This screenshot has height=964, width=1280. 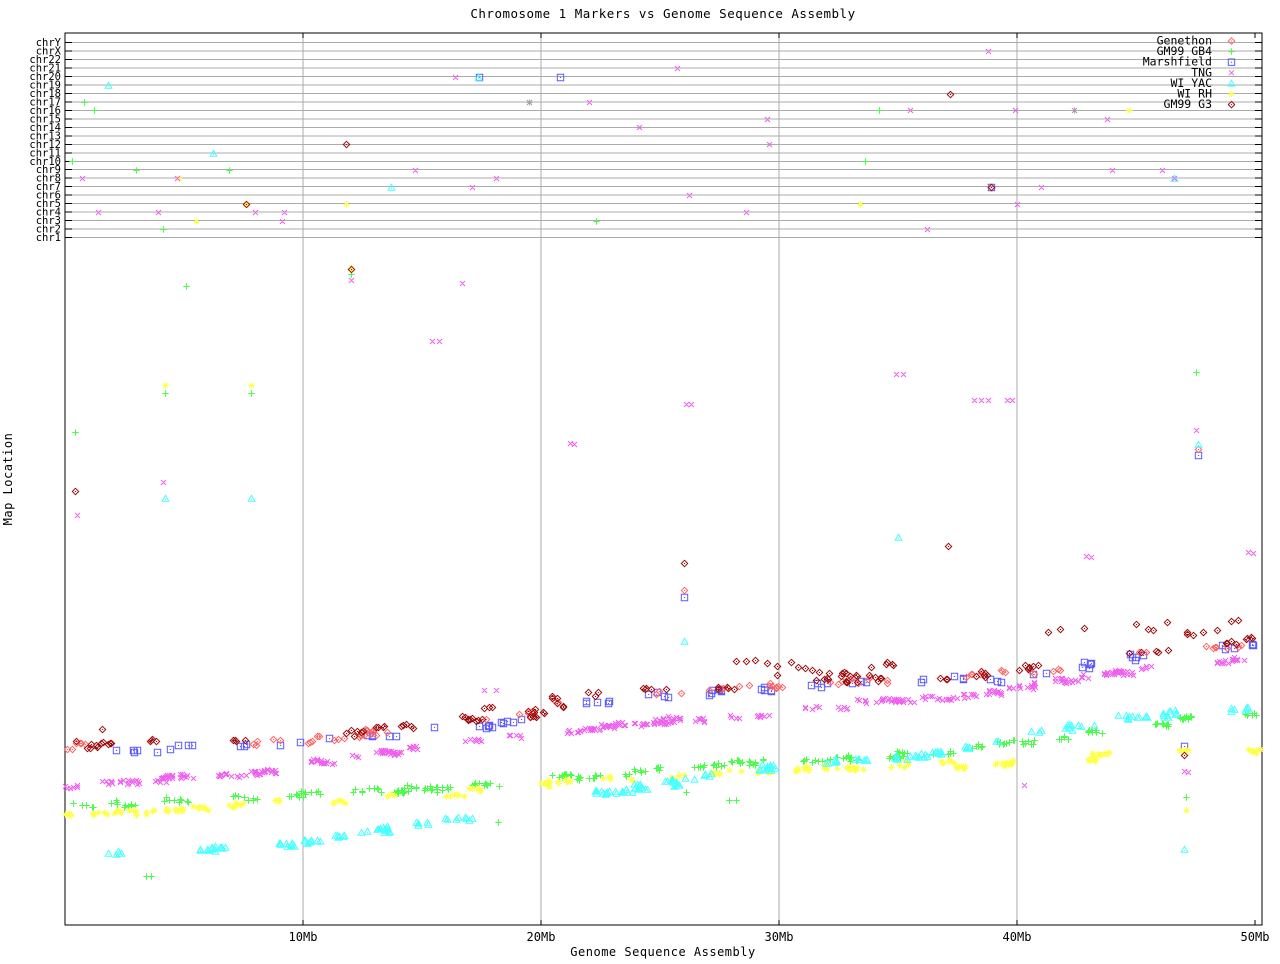 What do you see at coordinates (48, 238) in the screenshot?
I see `chrom-label-chr1: chr1` at bounding box center [48, 238].